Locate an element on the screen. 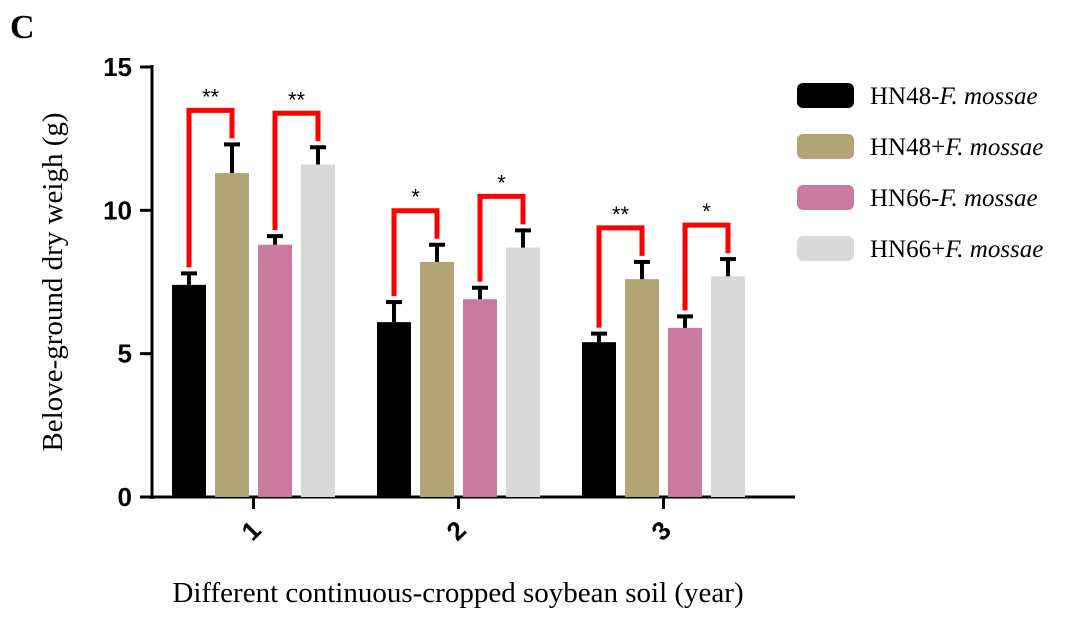 This screenshot has width=1080, height=625. legend-genotype-3: HN66+ is located at coordinates (907, 249).